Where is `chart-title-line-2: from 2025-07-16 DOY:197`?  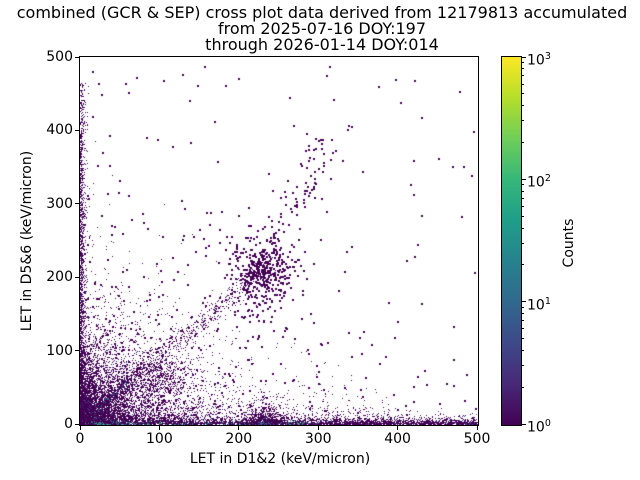 chart-title-line-2: from 2025-07-16 DOY:197 is located at coordinates (322, 28).